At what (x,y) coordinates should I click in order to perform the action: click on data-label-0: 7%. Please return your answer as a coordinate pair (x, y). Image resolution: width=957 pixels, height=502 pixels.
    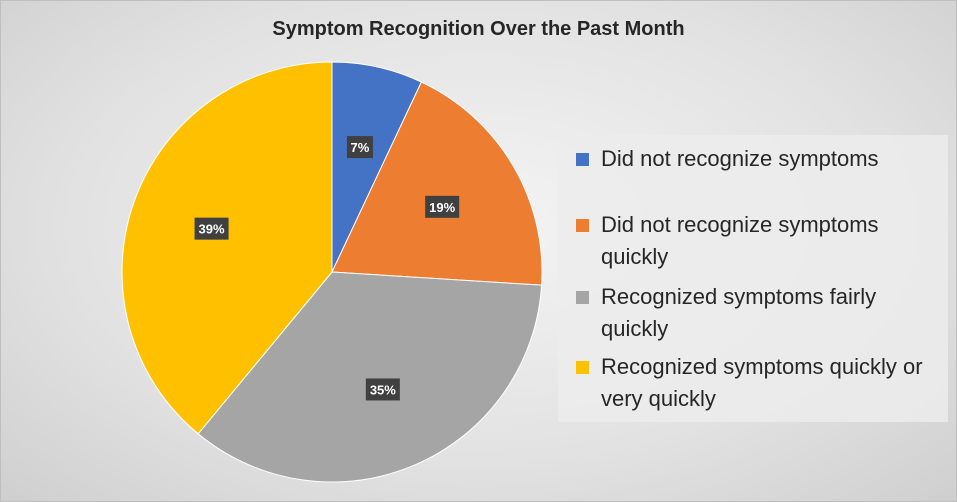
    Looking at the image, I should click on (359, 147).